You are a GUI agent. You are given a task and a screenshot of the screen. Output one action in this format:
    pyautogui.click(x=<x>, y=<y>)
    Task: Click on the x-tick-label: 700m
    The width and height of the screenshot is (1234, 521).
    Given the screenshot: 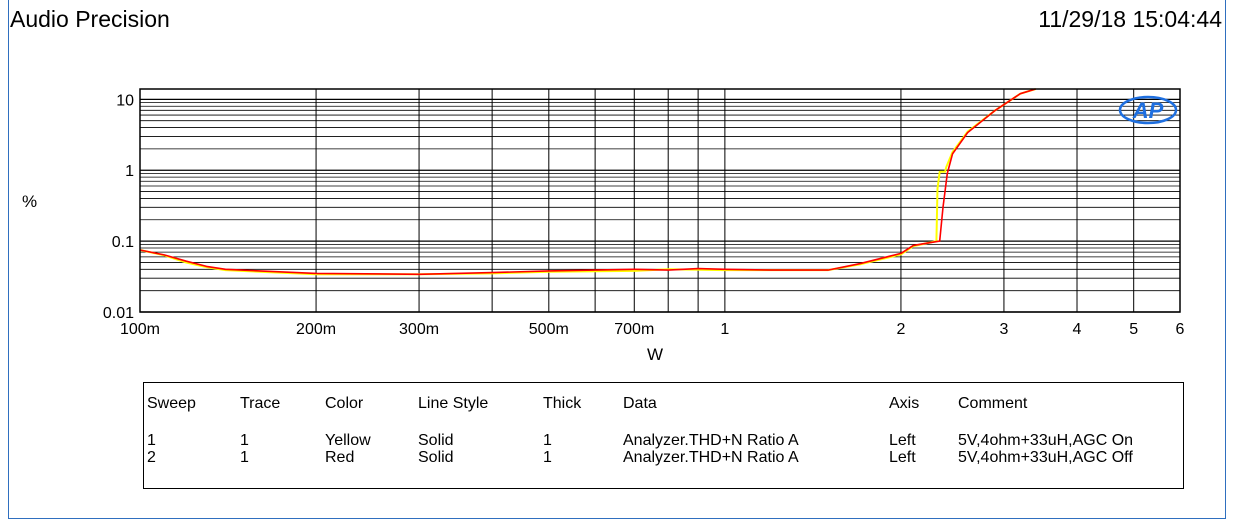 What is the action you would take?
    pyautogui.click(x=634, y=329)
    